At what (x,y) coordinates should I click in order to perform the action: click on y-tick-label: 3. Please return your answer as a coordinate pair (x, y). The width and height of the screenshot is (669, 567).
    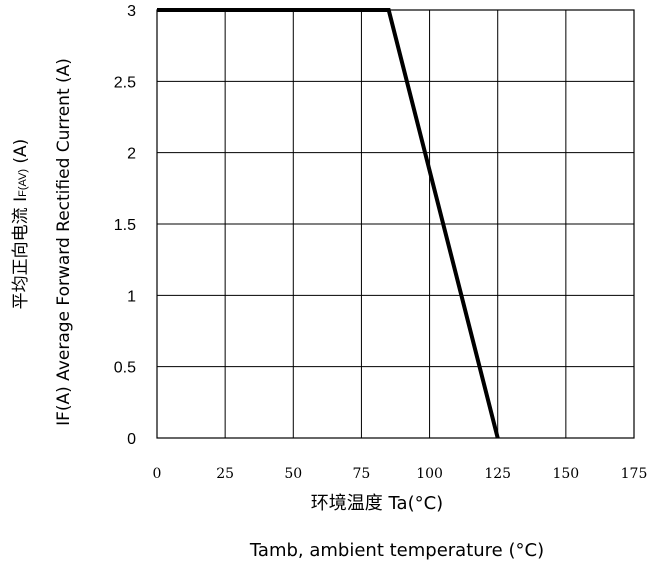
    Looking at the image, I should click on (131, 11).